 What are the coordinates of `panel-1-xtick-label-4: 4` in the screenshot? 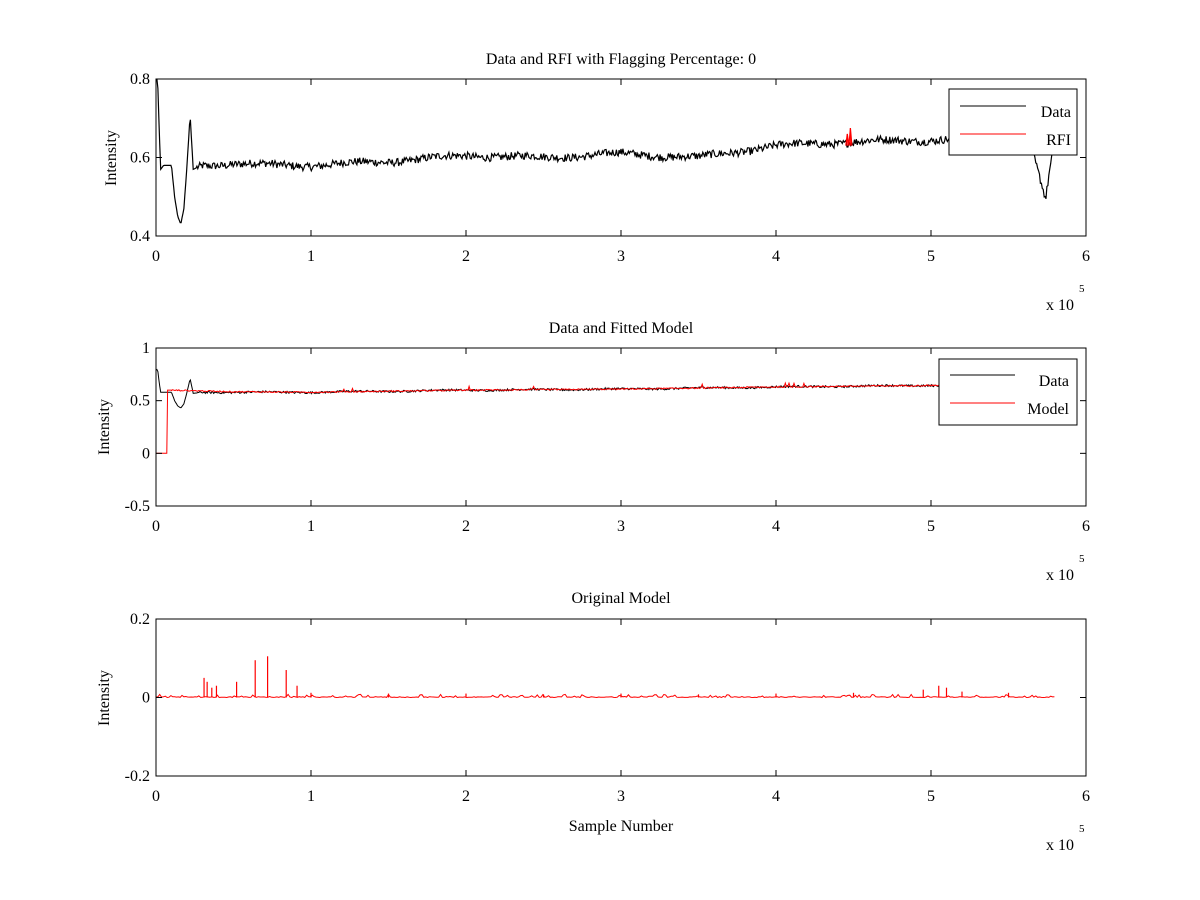 It's located at (776, 256).